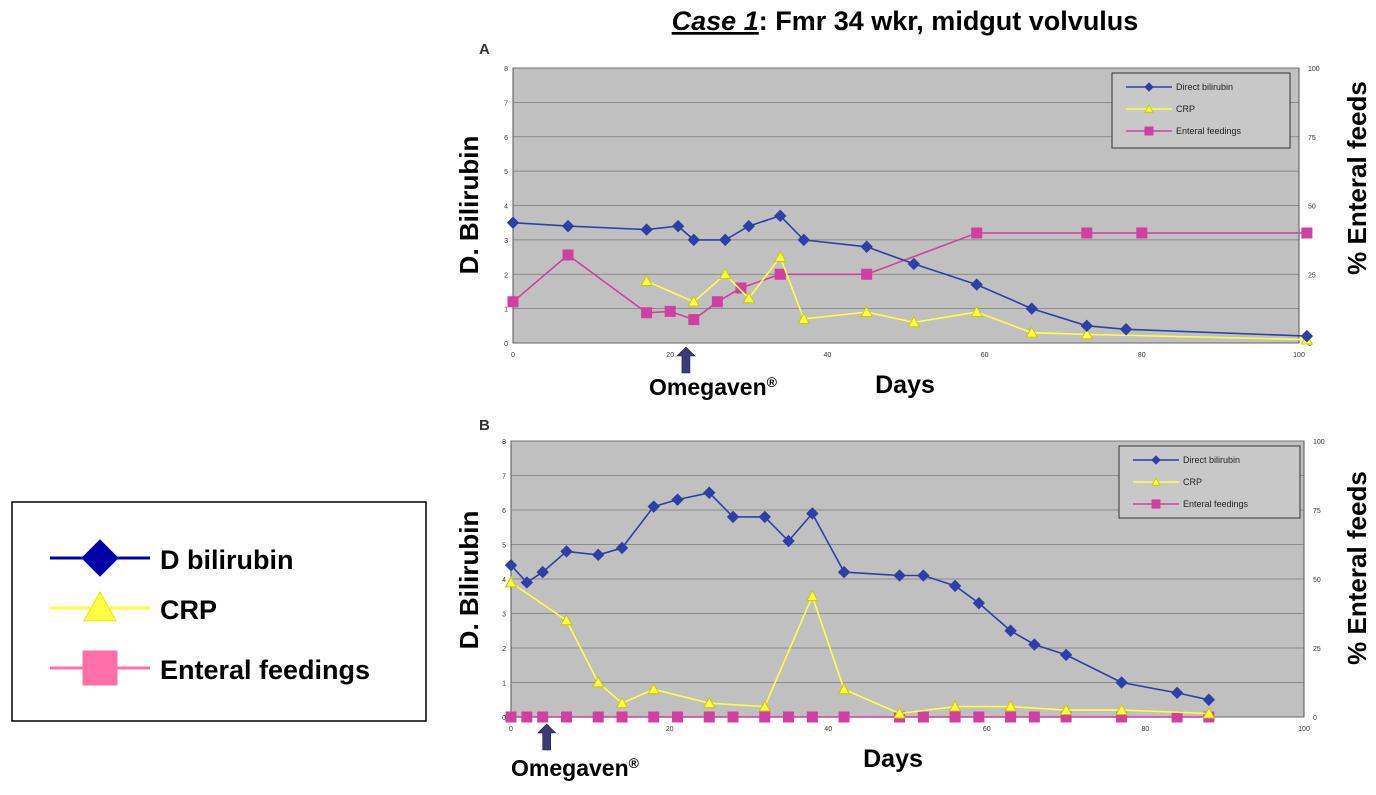 Image resolution: width=1376 pixels, height=795 pixels. Describe the element at coordinates (670, 729) in the screenshot. I see `x-tick-label: 20` at that location.